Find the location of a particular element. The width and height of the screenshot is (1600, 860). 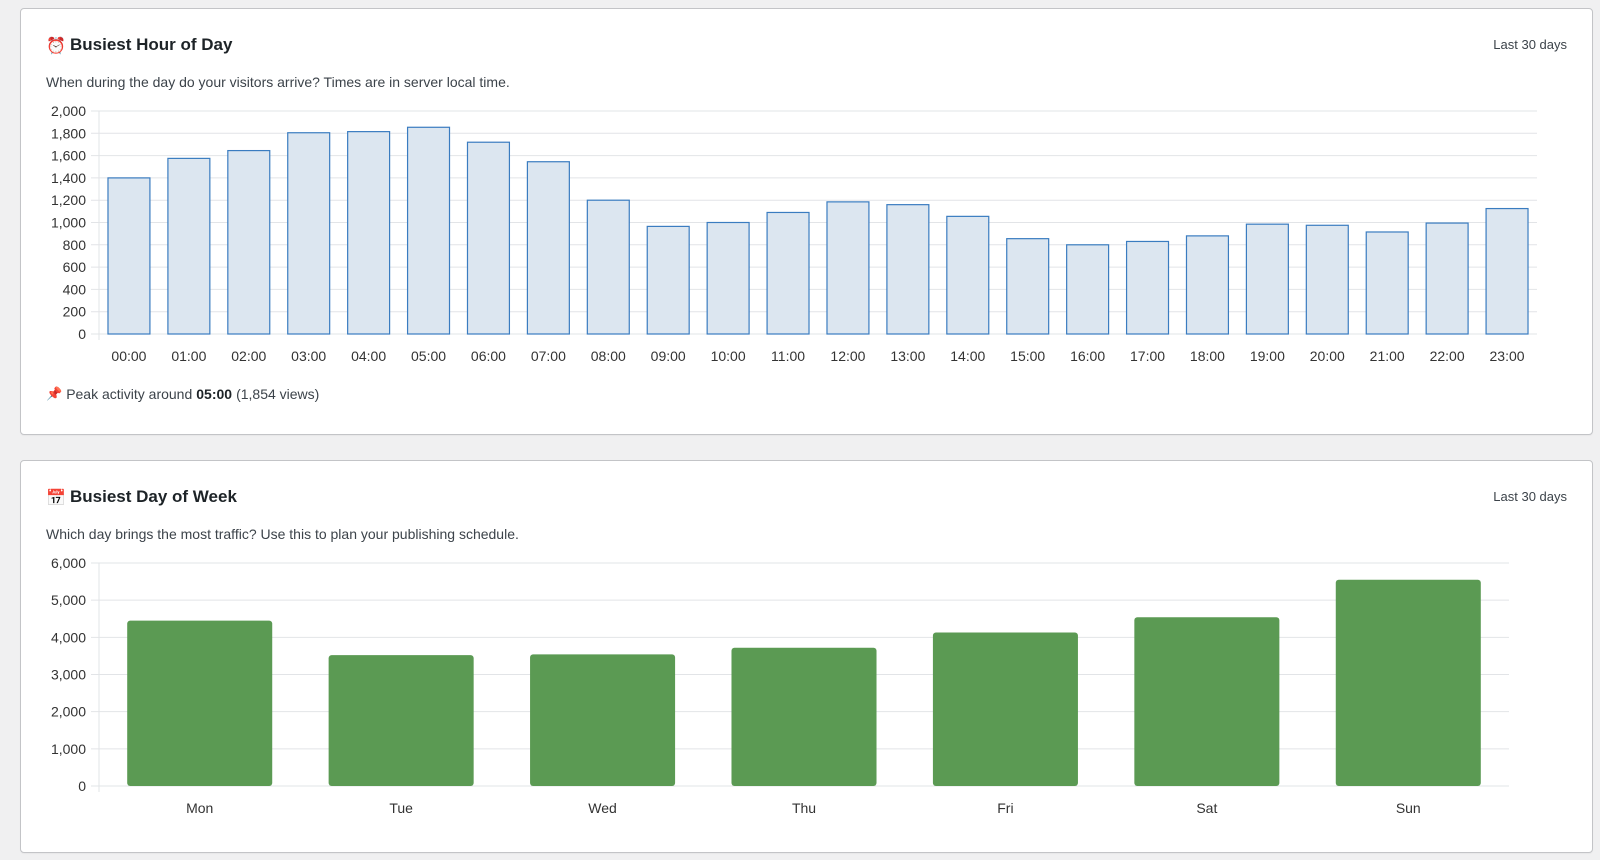

x-tick-label: 17:00 is located at coordinates (1147, 356).